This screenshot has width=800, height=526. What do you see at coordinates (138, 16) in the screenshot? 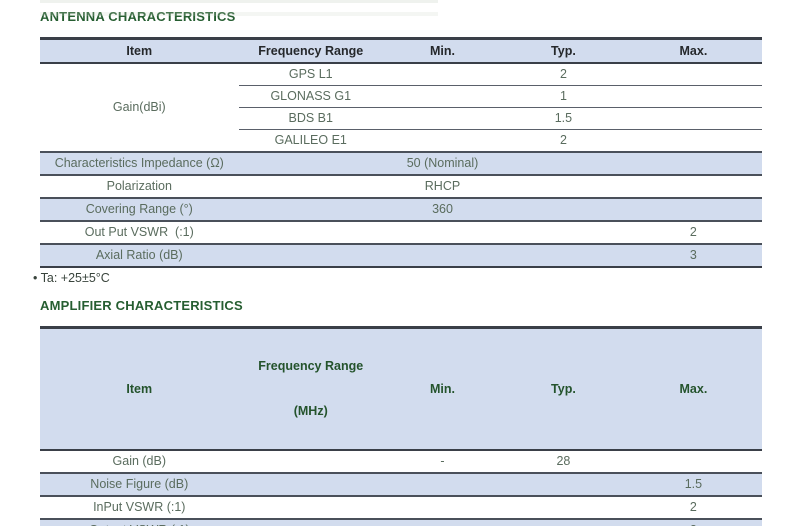
I see `antenna-section-title: ANTENNA CHARACTERISTICS` at bounding box center [138, 16].